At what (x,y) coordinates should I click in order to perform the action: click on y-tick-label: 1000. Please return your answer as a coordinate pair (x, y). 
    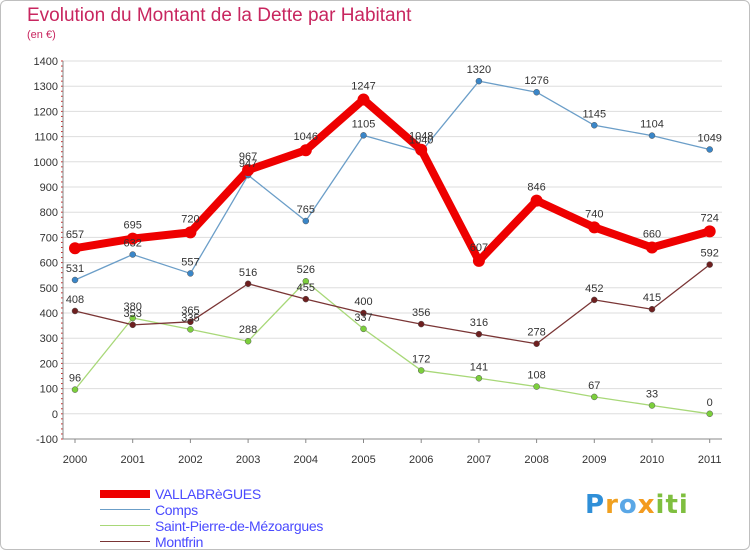
    Looking at the image, I should click on (46, 163).